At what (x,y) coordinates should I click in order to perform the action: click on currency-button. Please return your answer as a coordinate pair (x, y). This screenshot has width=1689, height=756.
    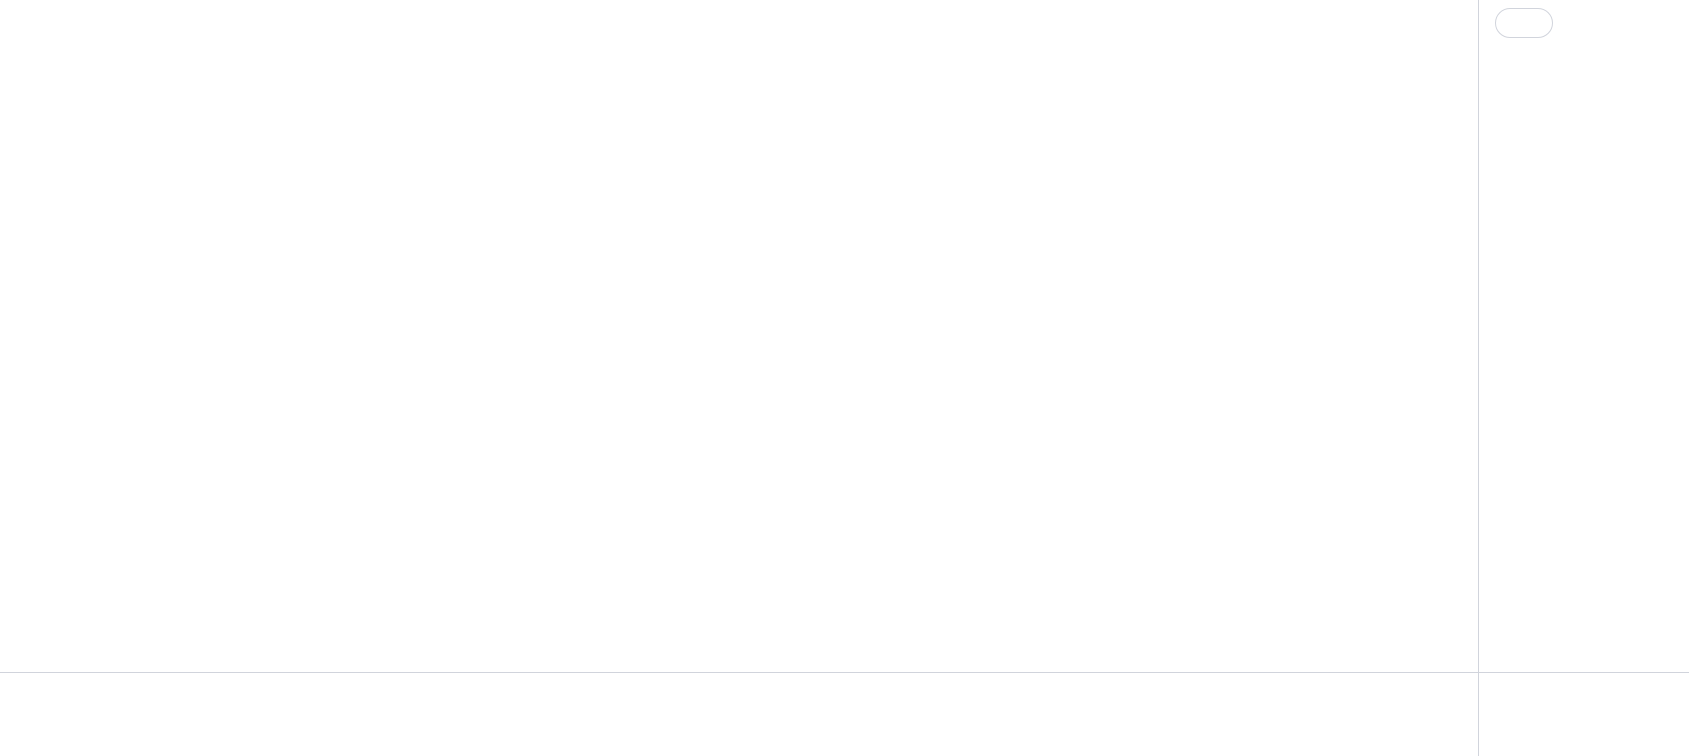
    Looking at the image, I should click on (1524, 23).